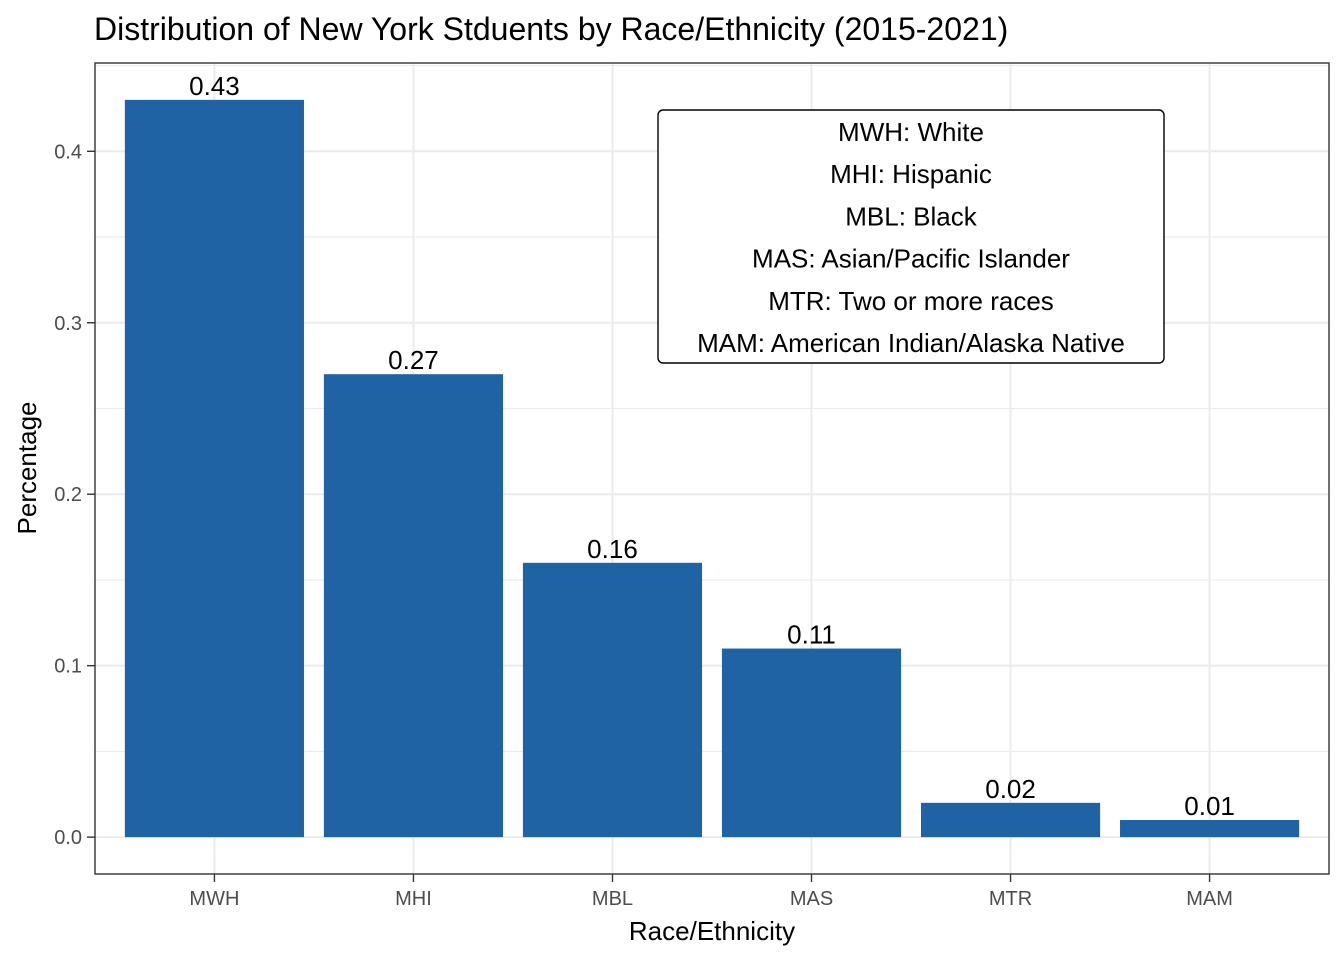  Describe the element at coordinates (27, 468) in the screenshot. I see `y-axis-title: Percentage` at that location.